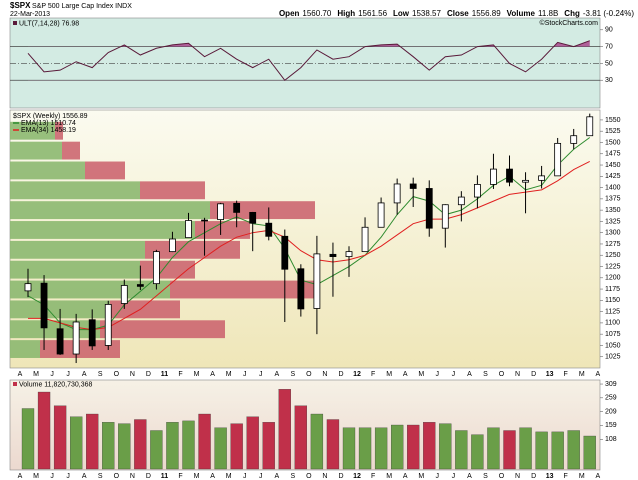  What do you see at coordinates (613, 278) in the screenshot?
I see `y-tick-label: 1200` at bounding box center [613, 278].